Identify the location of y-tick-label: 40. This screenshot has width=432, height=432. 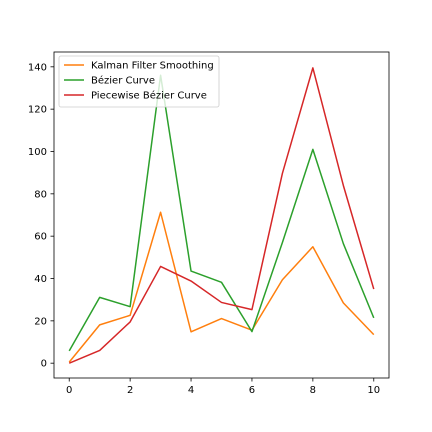
(40, 279).